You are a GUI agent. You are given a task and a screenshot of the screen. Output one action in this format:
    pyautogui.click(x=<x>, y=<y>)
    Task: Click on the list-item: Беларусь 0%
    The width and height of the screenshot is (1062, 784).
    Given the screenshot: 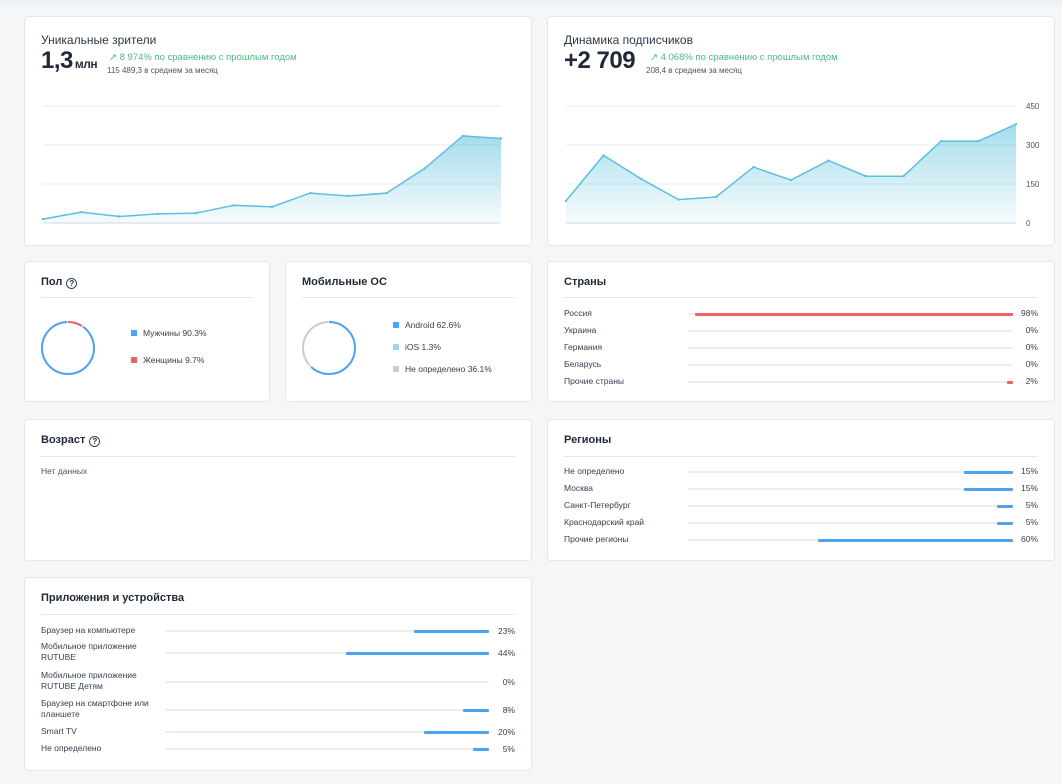 What is the action you would take?
    pyautogui.click(x=801, y=365)
    